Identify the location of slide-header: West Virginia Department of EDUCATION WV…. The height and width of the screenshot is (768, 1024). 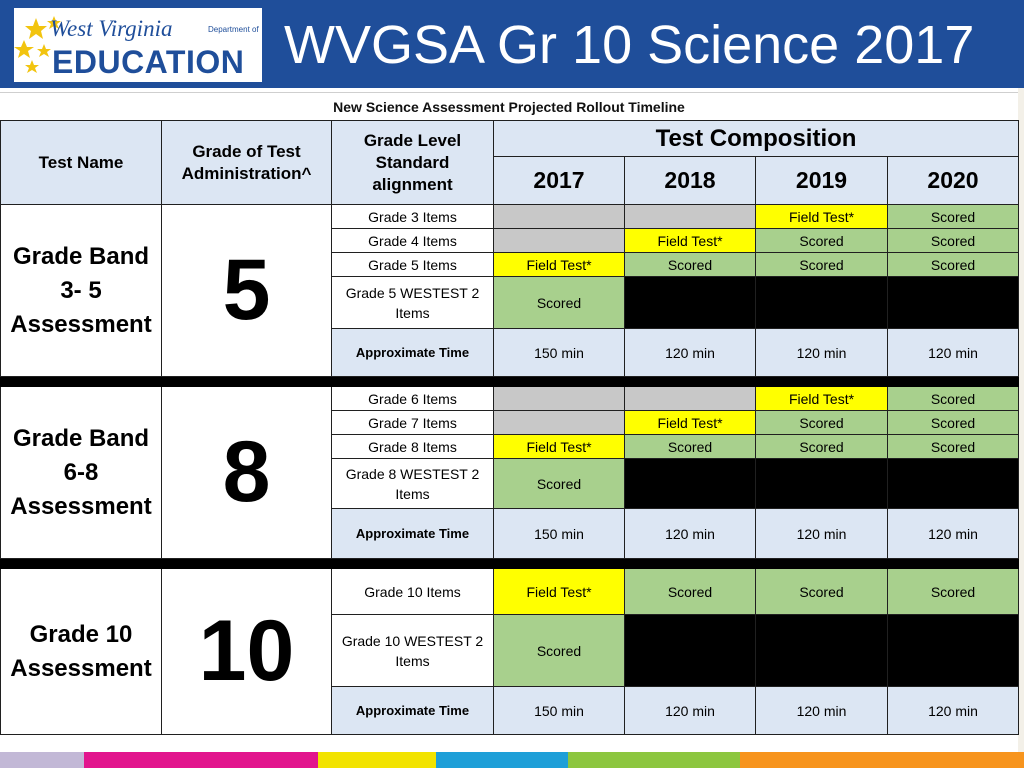
(512, 44).